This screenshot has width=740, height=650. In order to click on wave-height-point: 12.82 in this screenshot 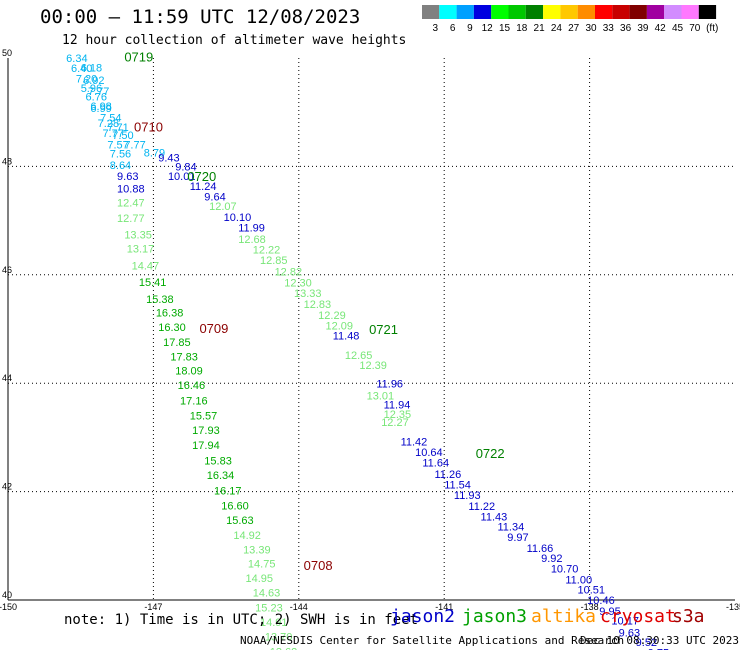, I will do `click(289, 272)`.